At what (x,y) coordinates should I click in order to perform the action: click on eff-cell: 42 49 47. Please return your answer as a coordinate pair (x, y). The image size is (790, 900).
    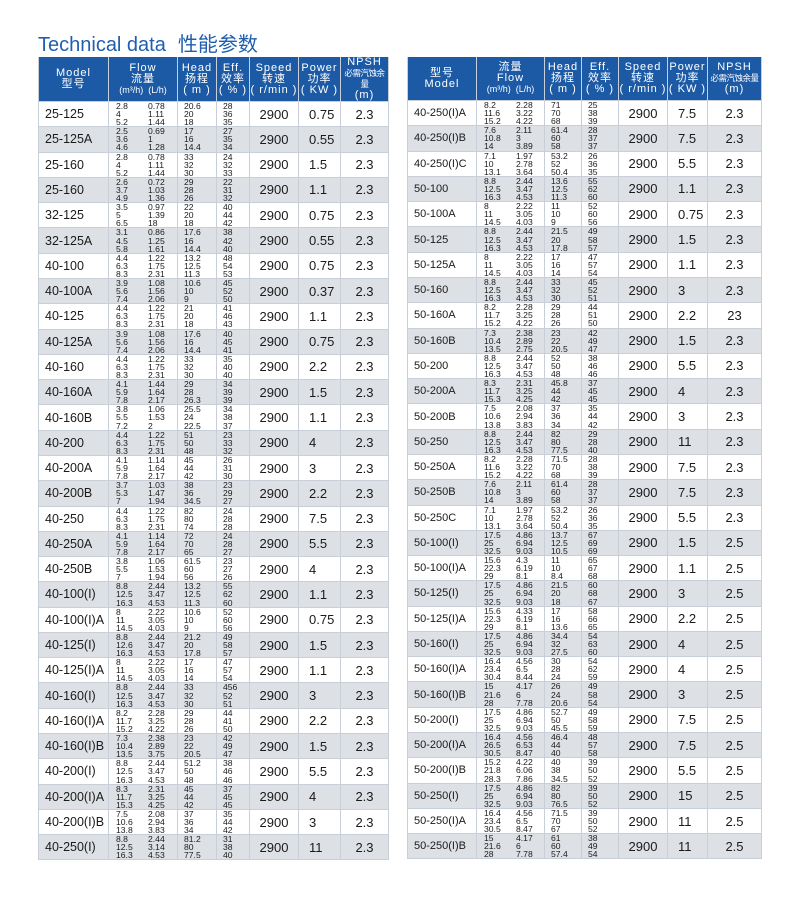
    Looking at the image, I should click on (600, 340).